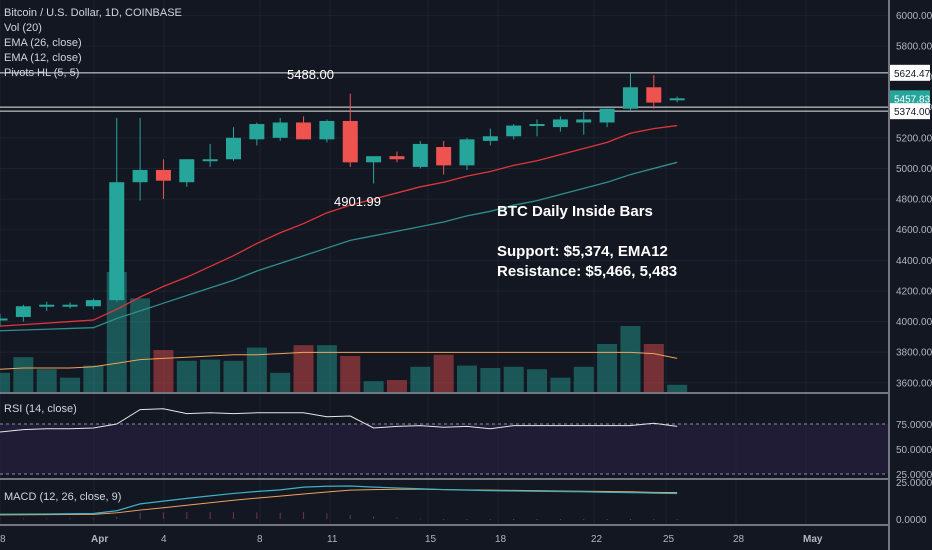 The height and width of the screenshot is (550, 932). Describe the element at coordinates (310, 74) in the screenshot. I see `pivot-high-label: 5488.00` at that location.